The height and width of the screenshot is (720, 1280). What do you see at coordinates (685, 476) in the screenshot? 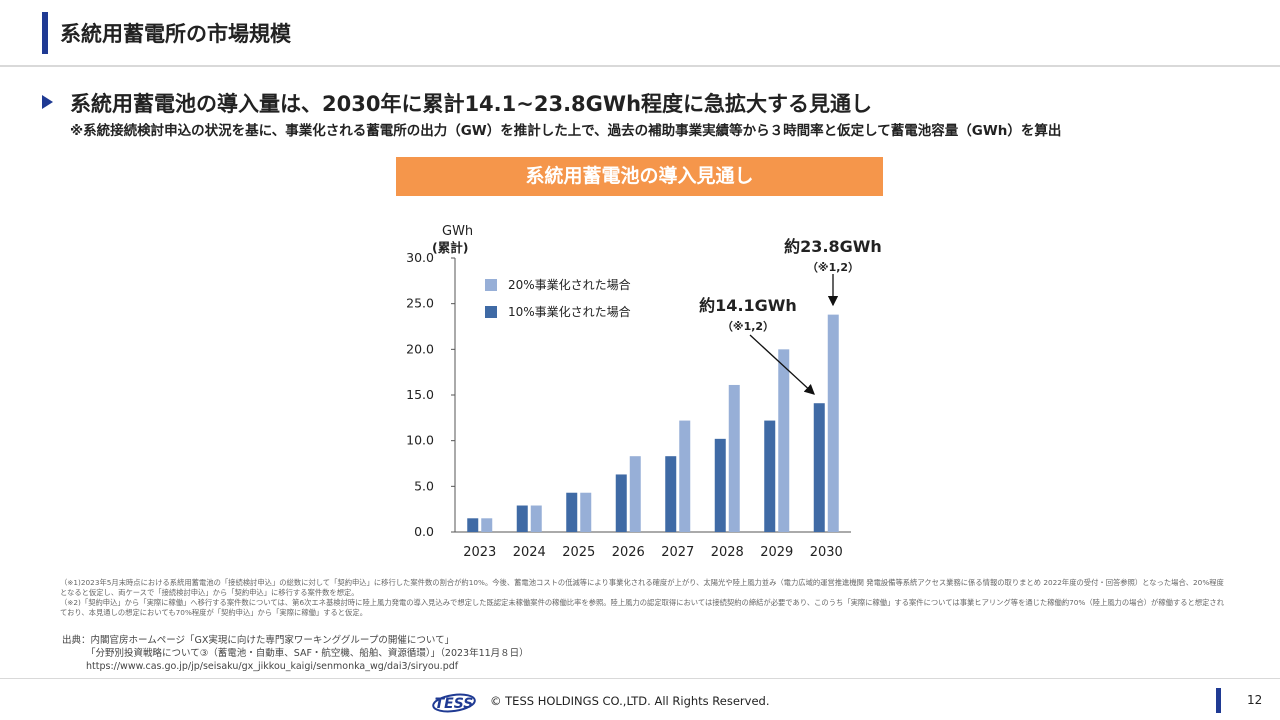
I see `bar-2027-20pct` at bounding box center [685, 476].